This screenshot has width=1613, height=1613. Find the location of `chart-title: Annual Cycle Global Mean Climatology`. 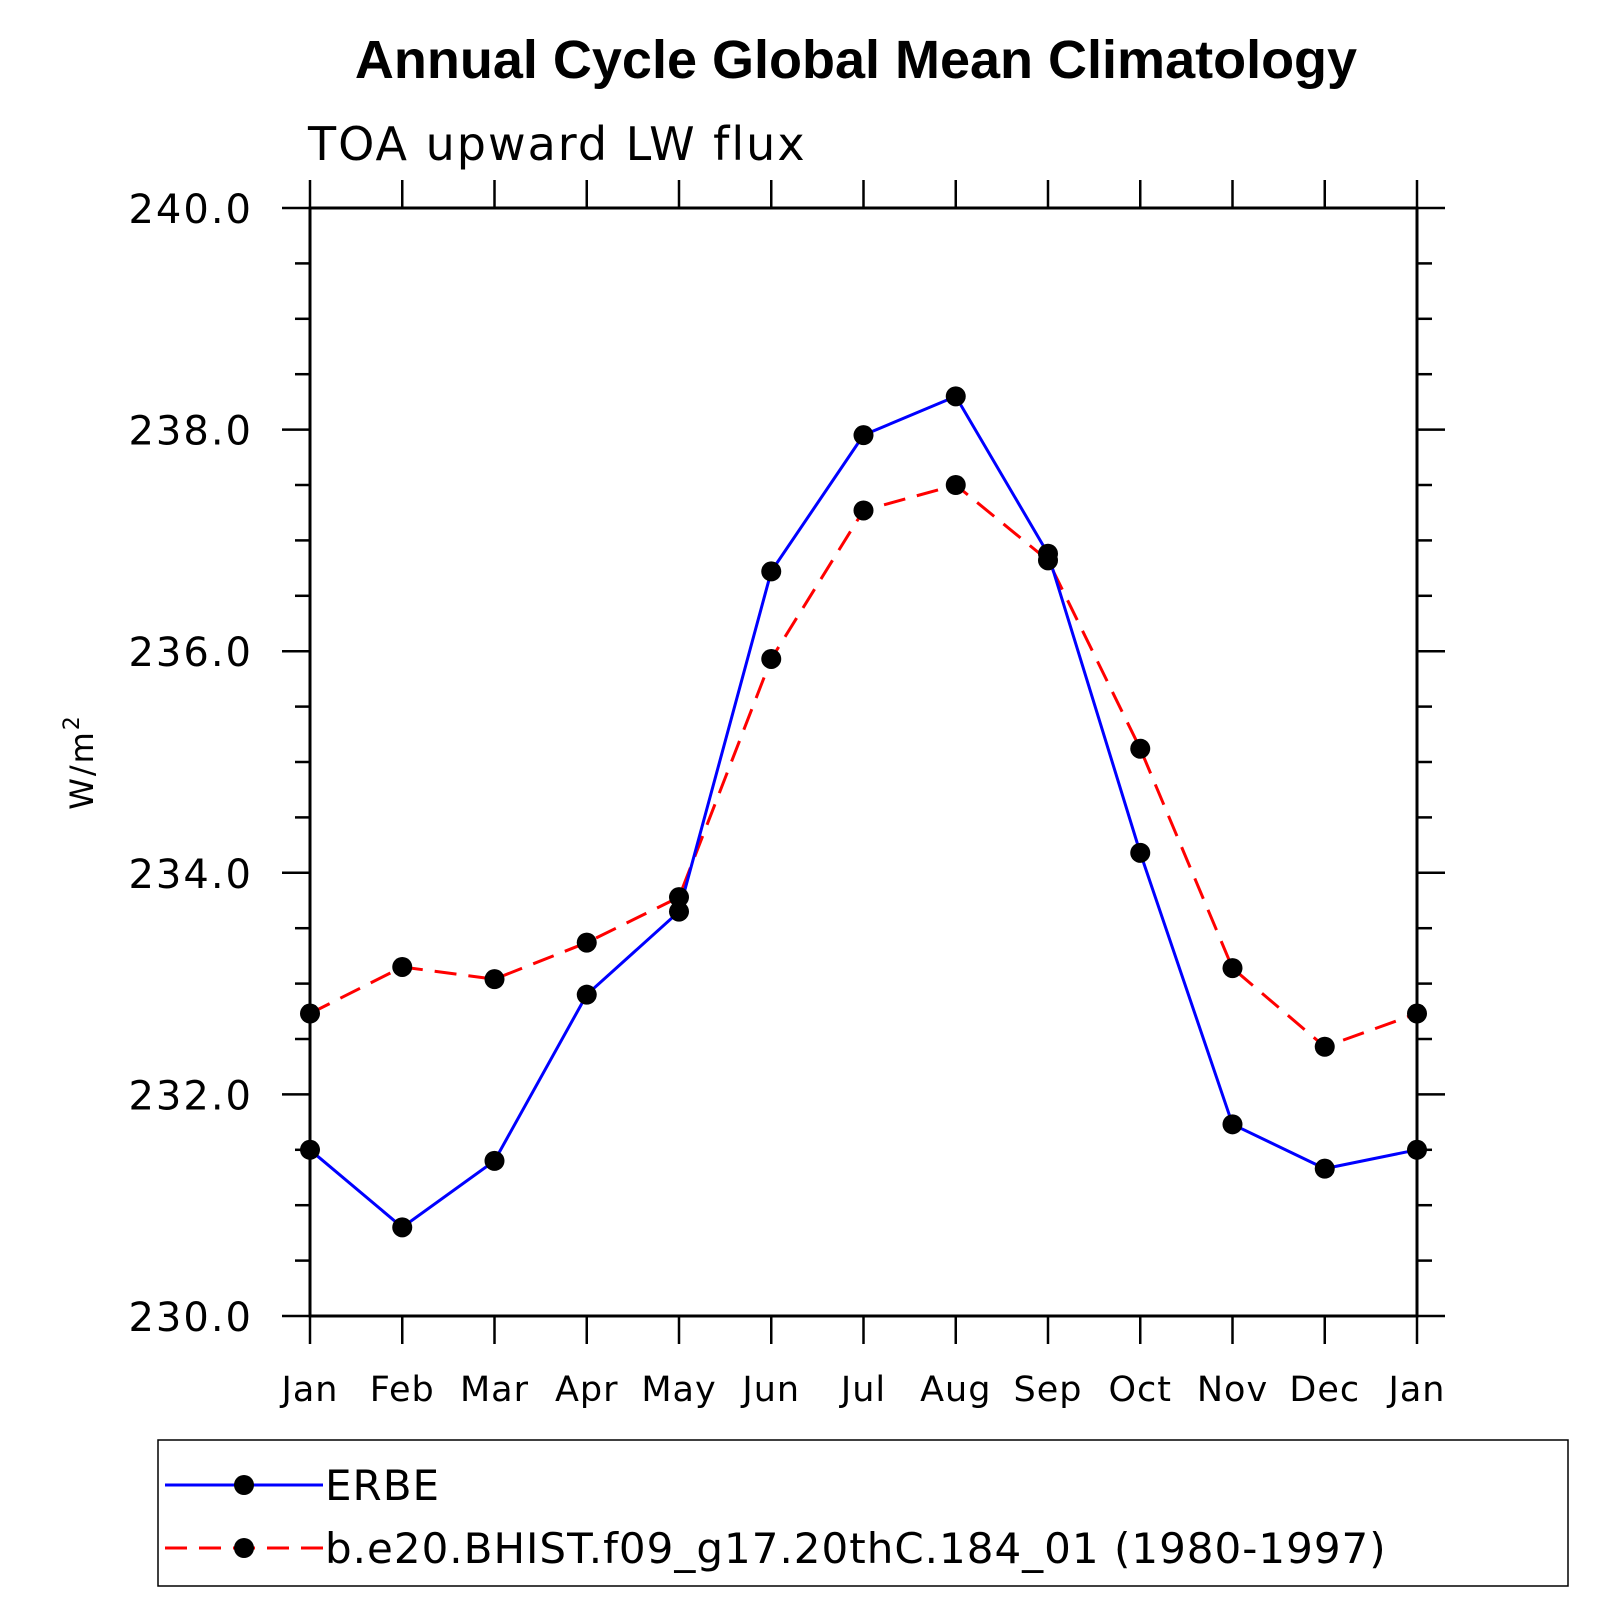

chart-title: Annual Cycle Global Mean Climatology is located at coordinates (856, 60).